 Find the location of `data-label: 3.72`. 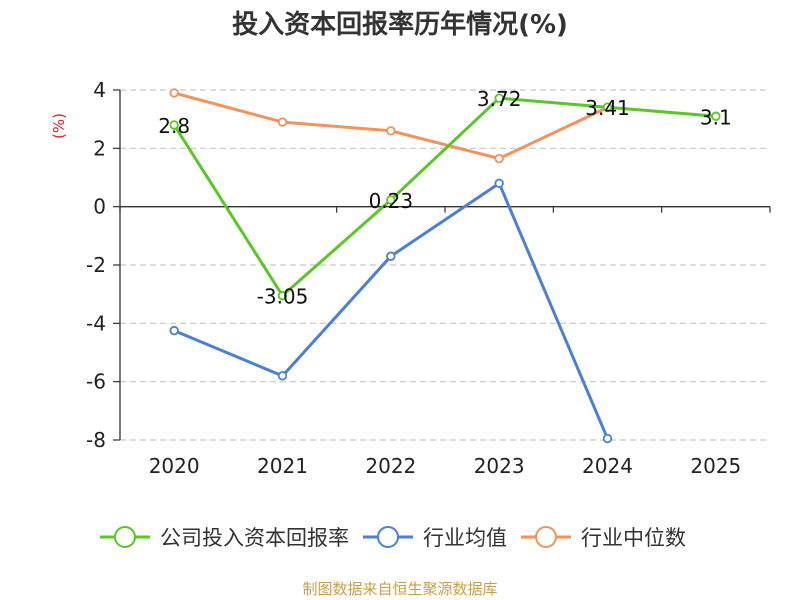

data-label: 3.72 is located at coordinates (499, 99).